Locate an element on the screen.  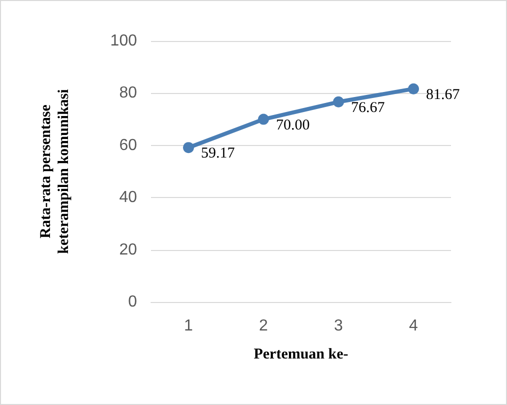
x-axis-title: Pertemuan ke- is located at coordinates (301, 354).